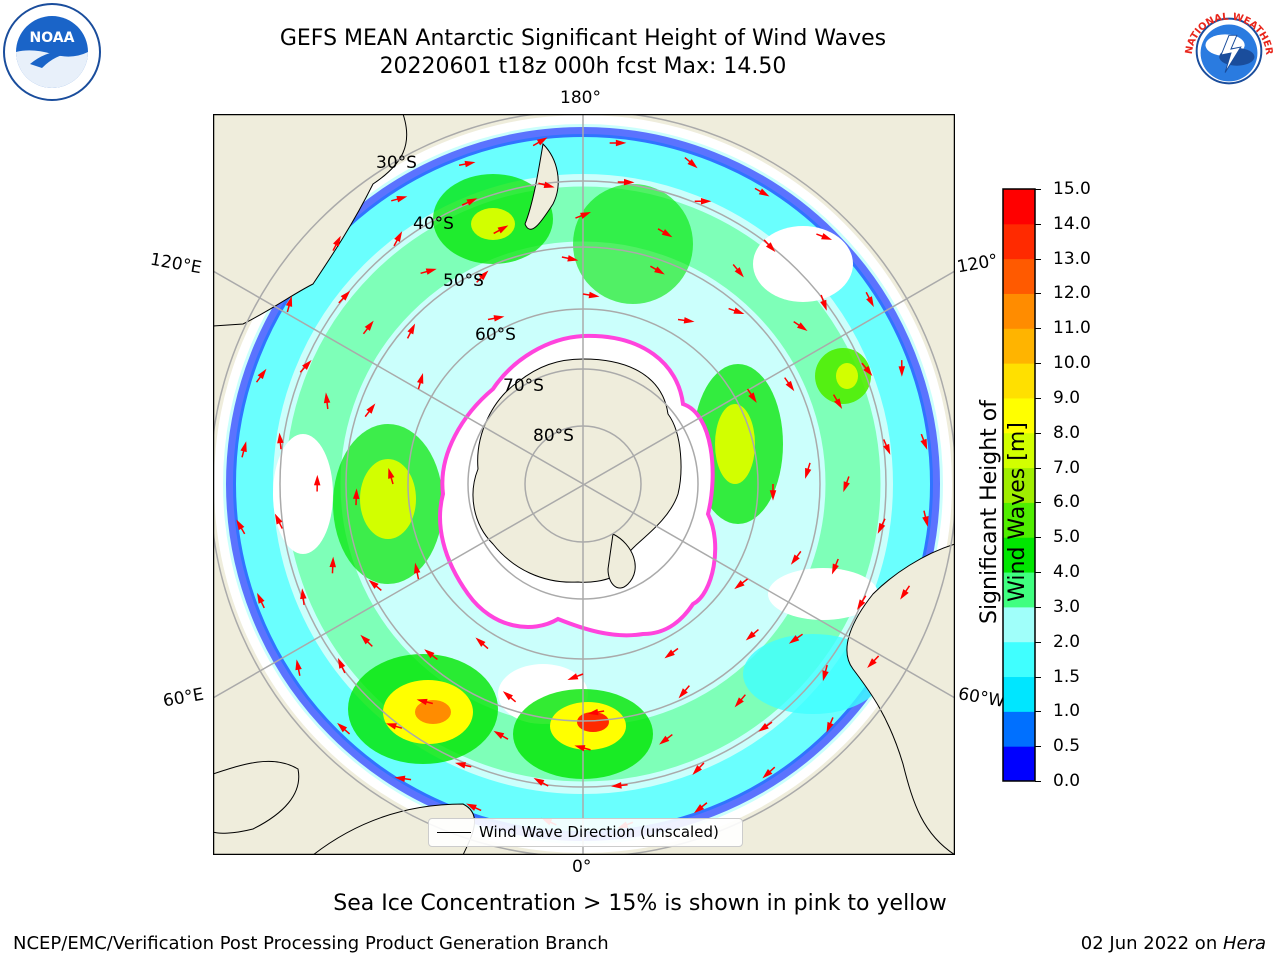 The width and height of the screenshot is (1280, 960). I want to click on lon-label-0: 0°, so click(582, 867).